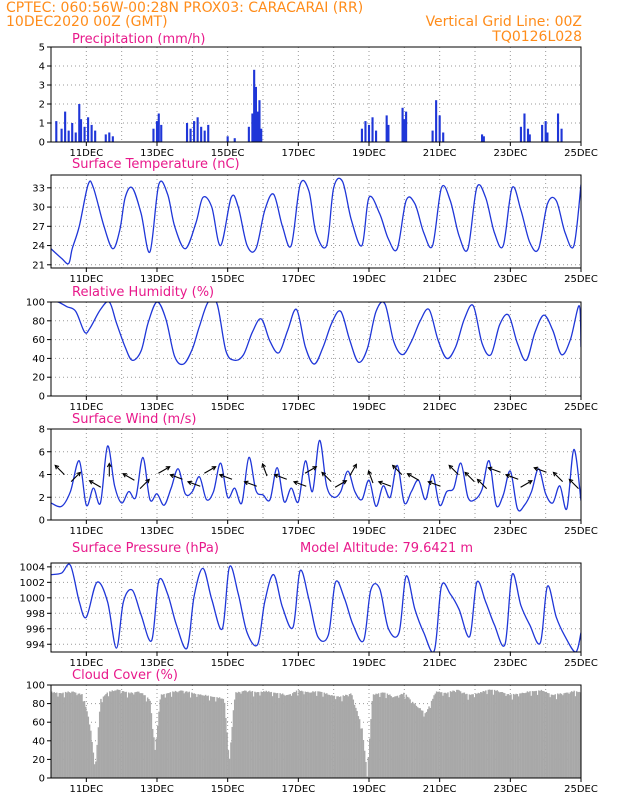 This screenshot has width=618, height=800. Describe the element at coordinates (369, 407) in the screenshot. I see `x-tick-label: 19DEC` at that location.